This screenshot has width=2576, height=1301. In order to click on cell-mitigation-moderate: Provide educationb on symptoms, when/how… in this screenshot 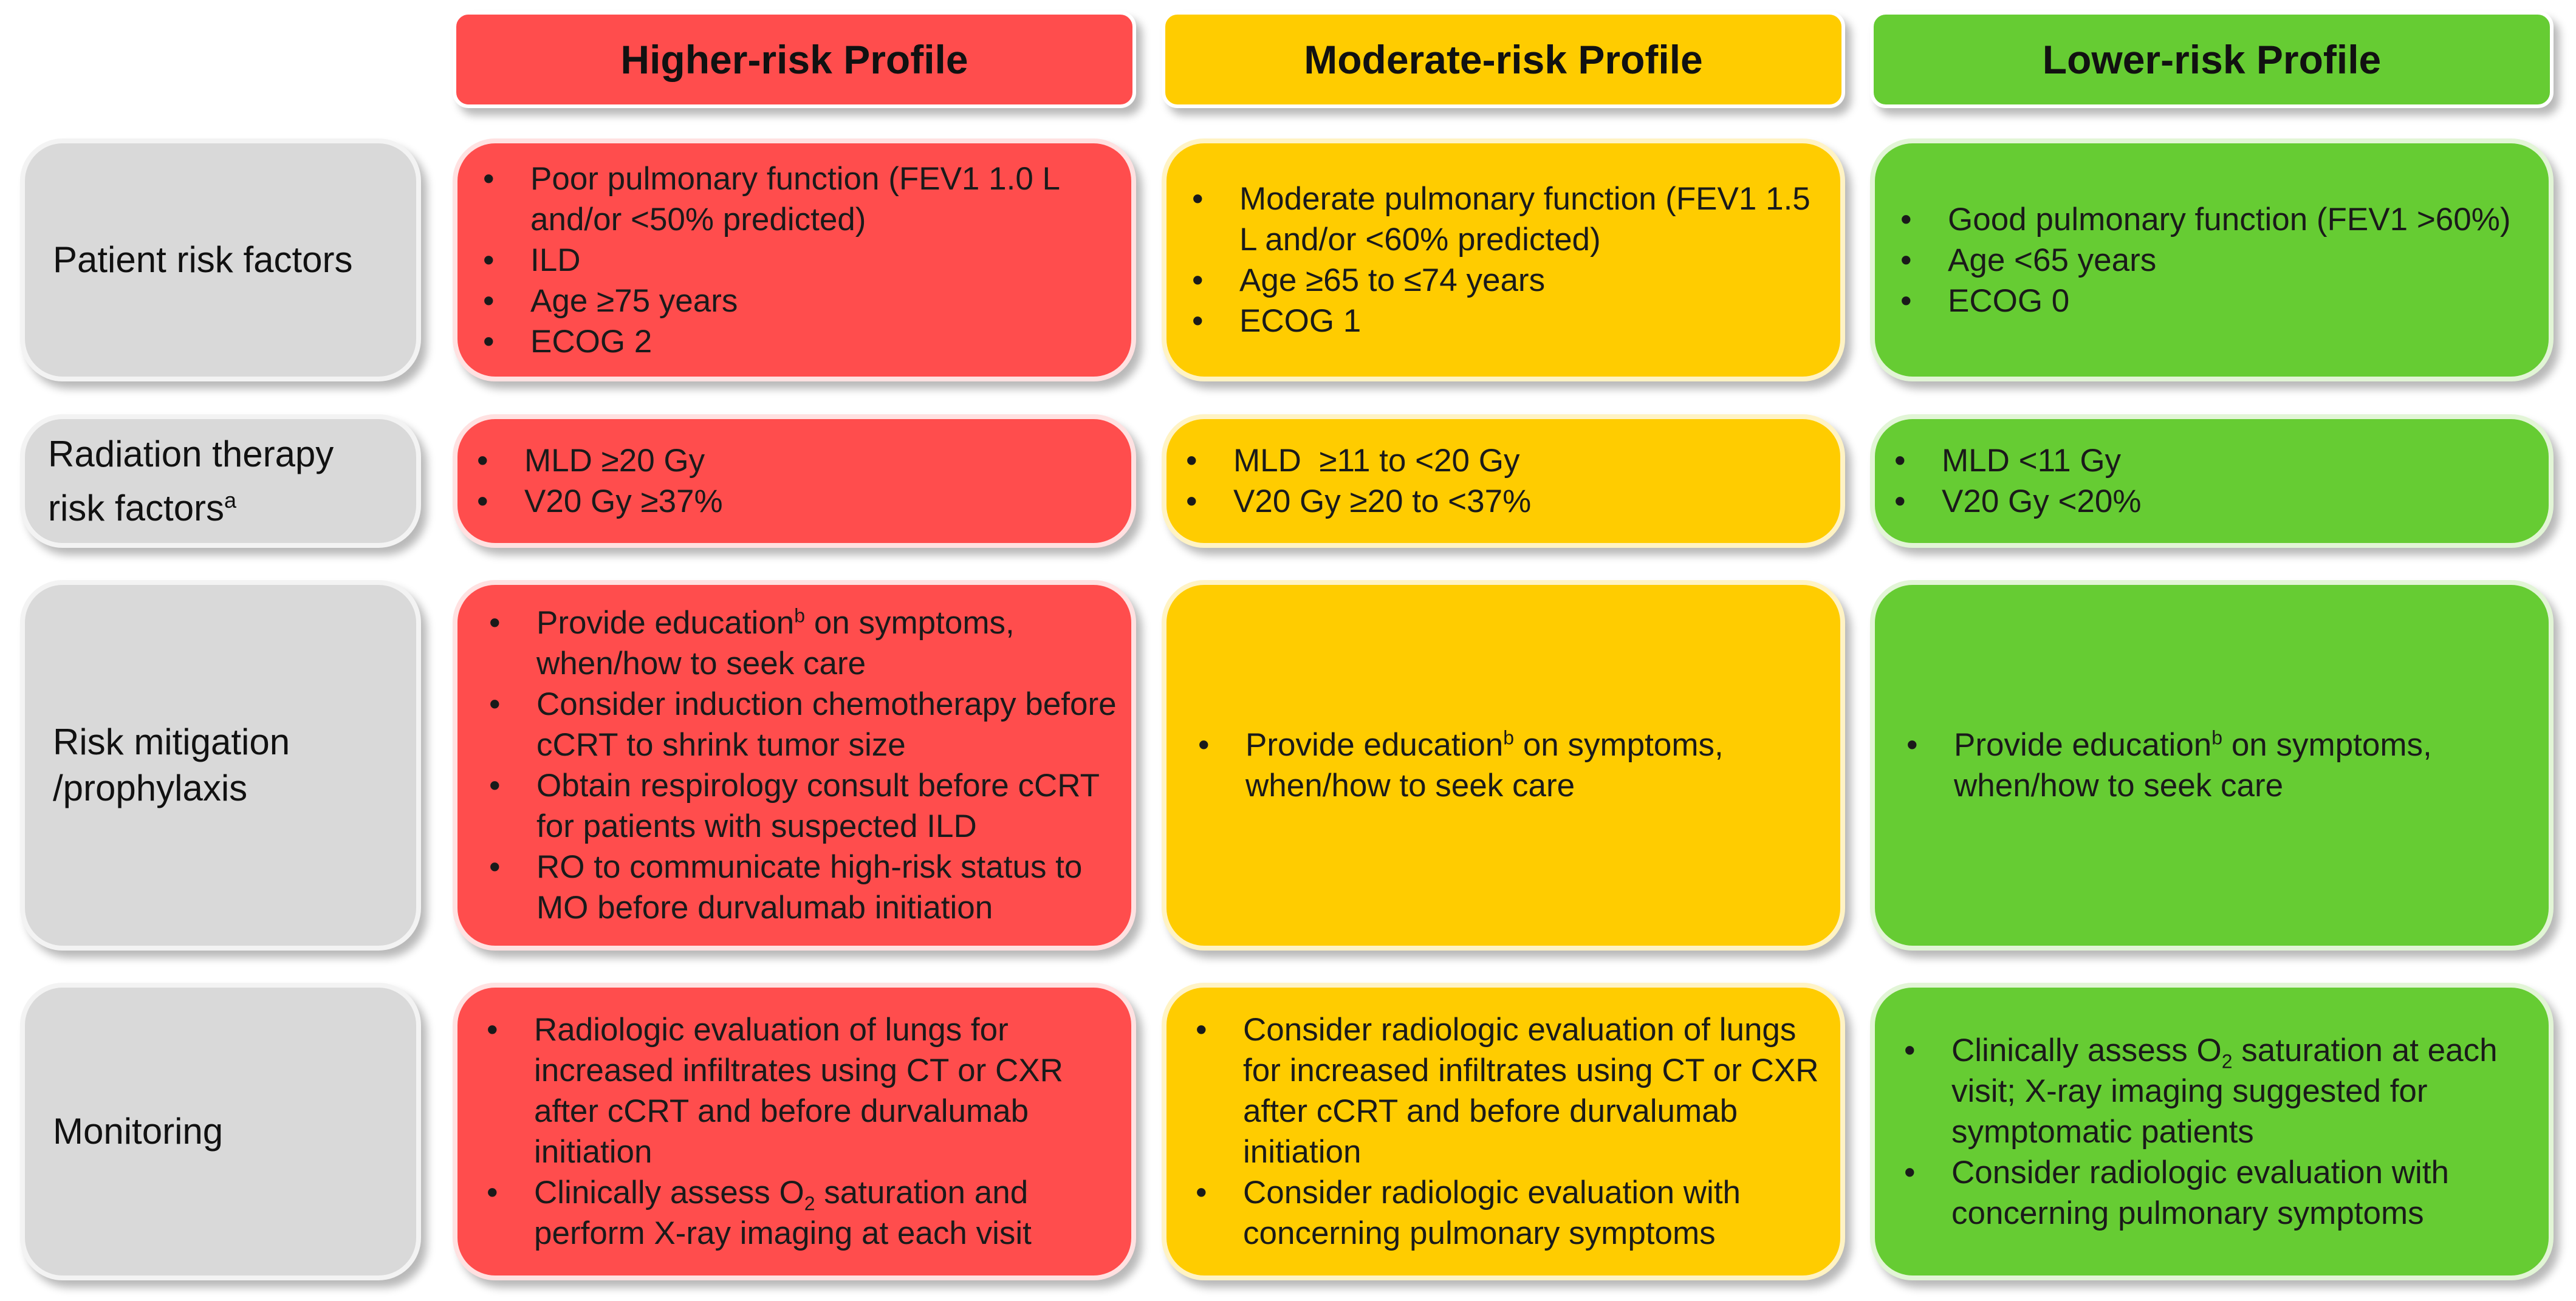, I will do `click(1503, 765)`.